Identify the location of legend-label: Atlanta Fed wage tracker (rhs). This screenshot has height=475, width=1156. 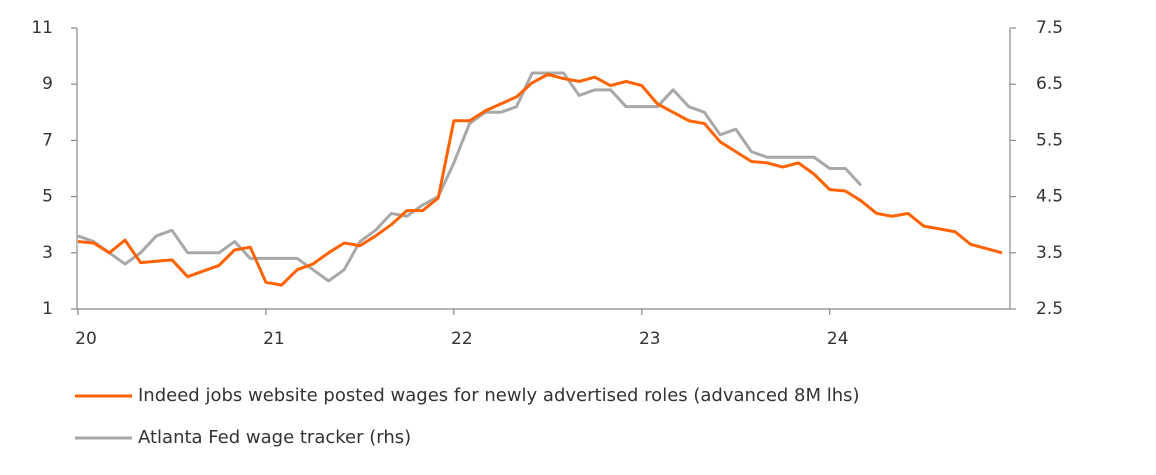
(274, 437).